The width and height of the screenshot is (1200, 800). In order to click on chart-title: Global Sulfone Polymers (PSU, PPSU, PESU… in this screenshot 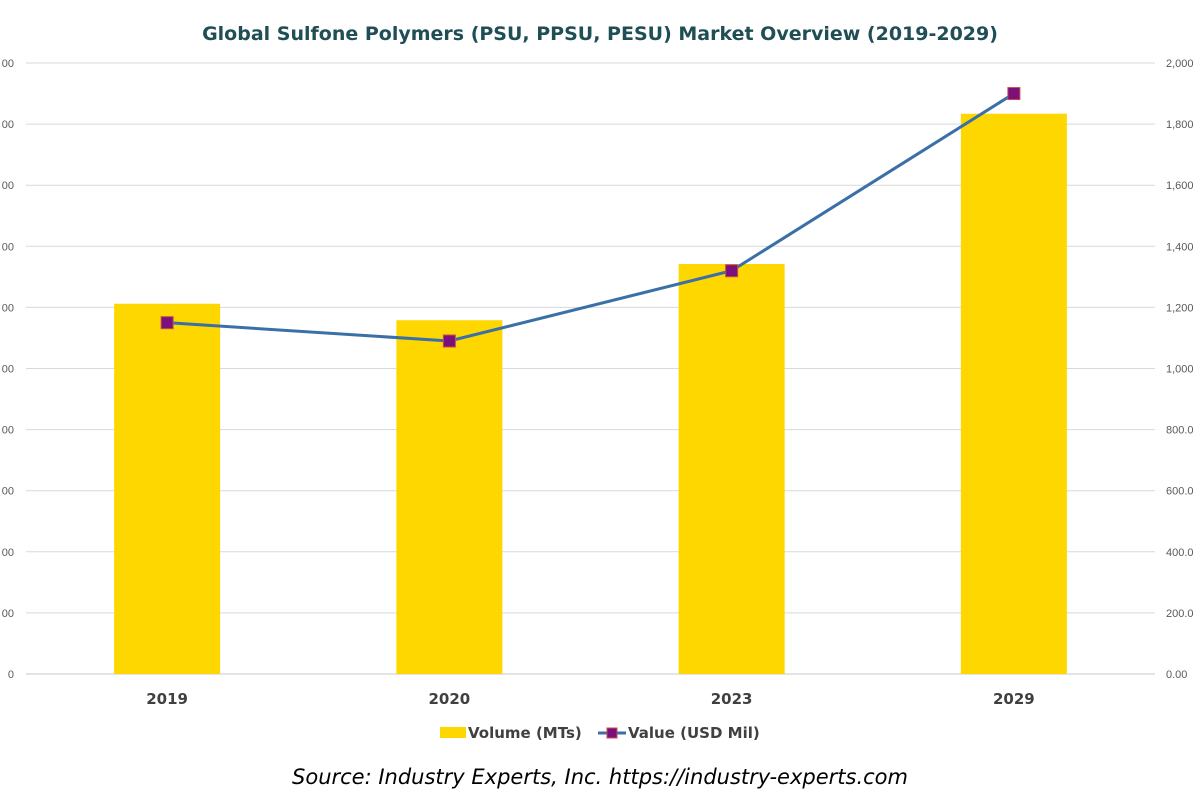, I will do `click(600, 34)`.